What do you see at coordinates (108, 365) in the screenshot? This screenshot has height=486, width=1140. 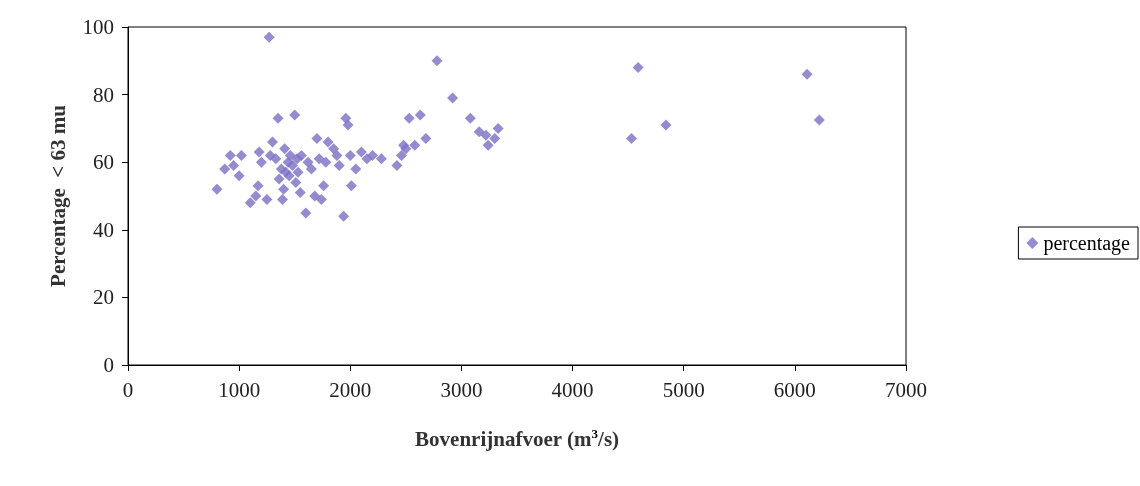 I see `y-tick-label: 0` at bounding box center [108, 365].